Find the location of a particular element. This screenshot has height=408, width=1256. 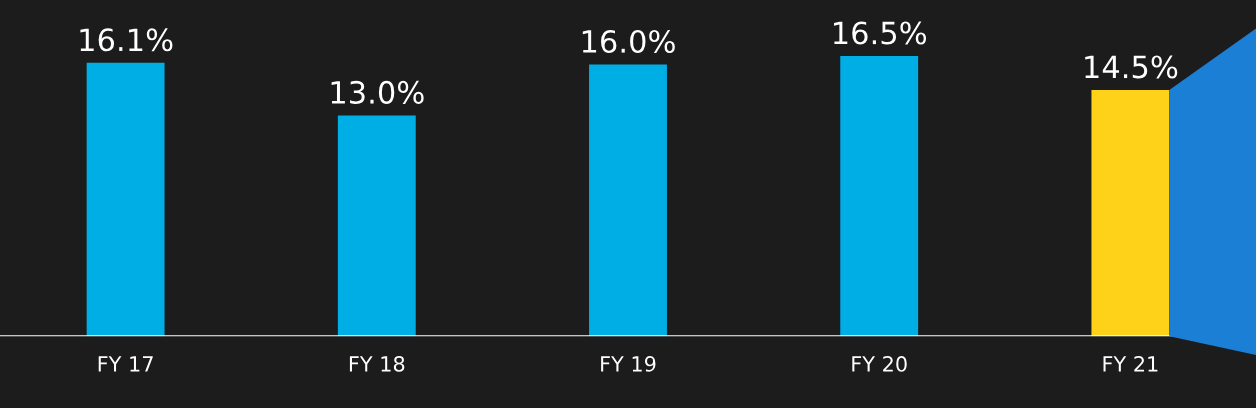

x-tick-label: FY 19 is located at coordinates (628, 364).